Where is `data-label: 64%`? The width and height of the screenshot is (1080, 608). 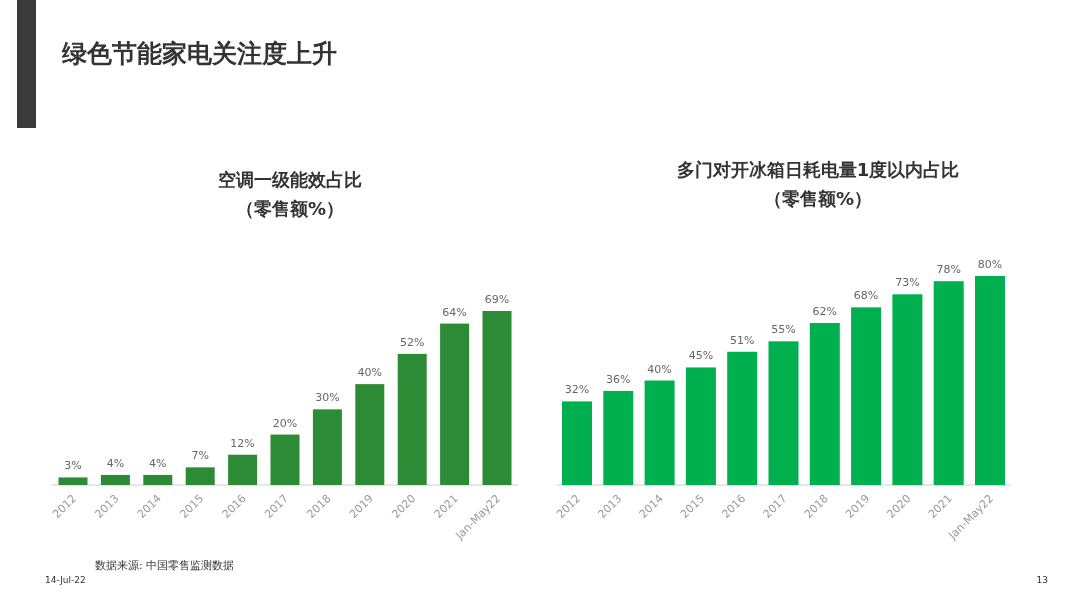
data-label: 64% is located at coordinates (454, 312).